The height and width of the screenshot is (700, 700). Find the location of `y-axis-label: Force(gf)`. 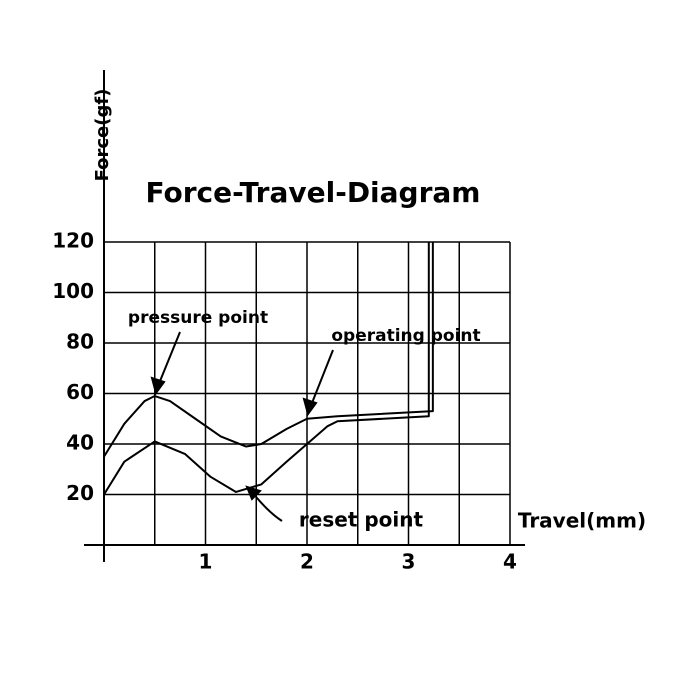

y-axis-label: Force(gf) is located at coordinates (102, 135).